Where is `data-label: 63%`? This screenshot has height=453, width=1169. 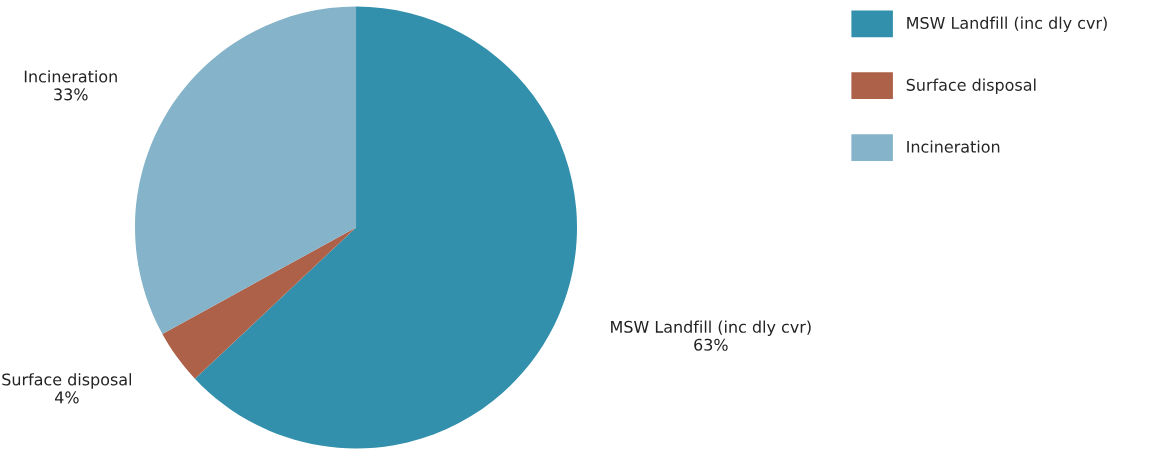 data-label: 63% is located at coordinates (711, 344).